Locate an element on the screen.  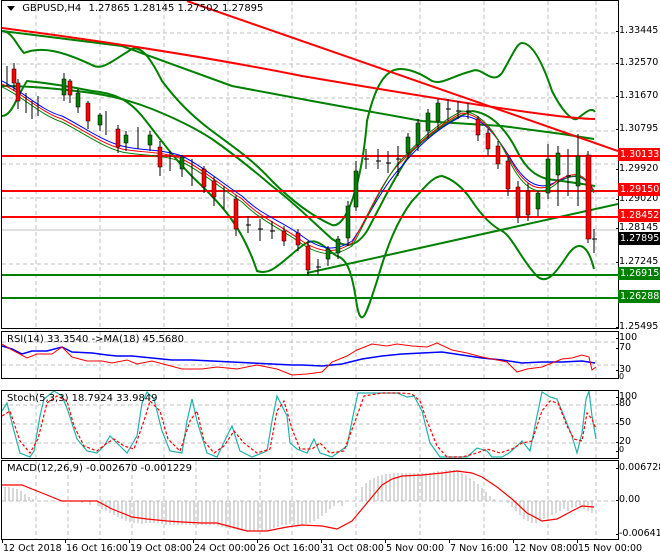
rsi-canvas is located at coordinates (310, 355).